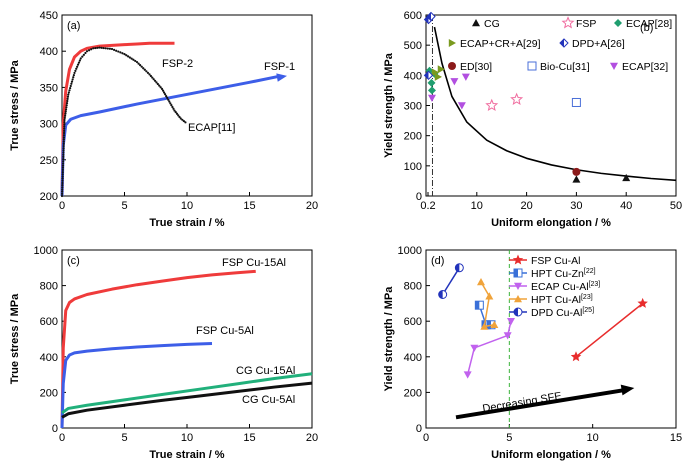 The height and width of the screenshot is (468, 700). What do you see at coordinates (586, 24) in the screenshot?
I see `legend-label-1: FSP` at bounding box center [586, 24].